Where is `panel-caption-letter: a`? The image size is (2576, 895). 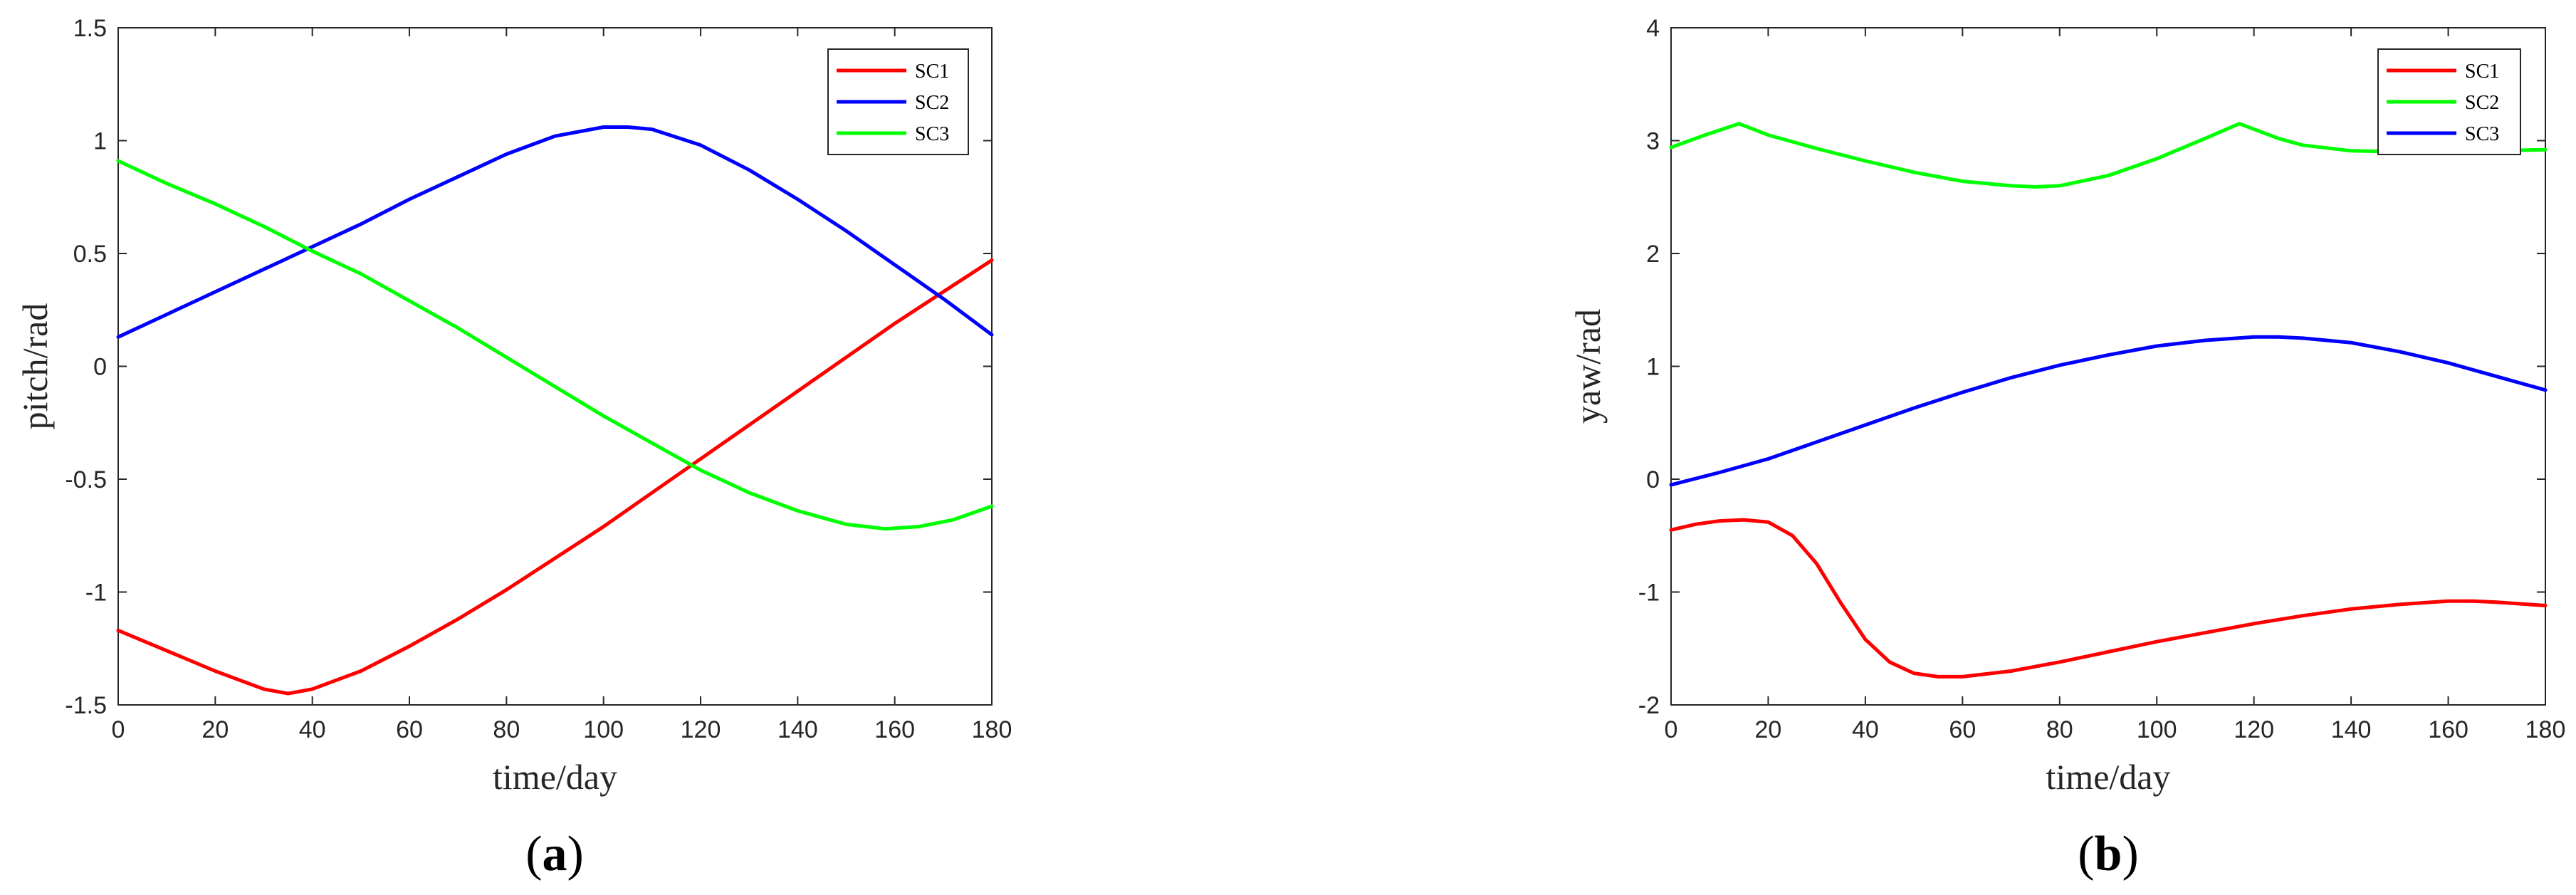
panel-caption-letter: a is located at coordinates (555, 854).